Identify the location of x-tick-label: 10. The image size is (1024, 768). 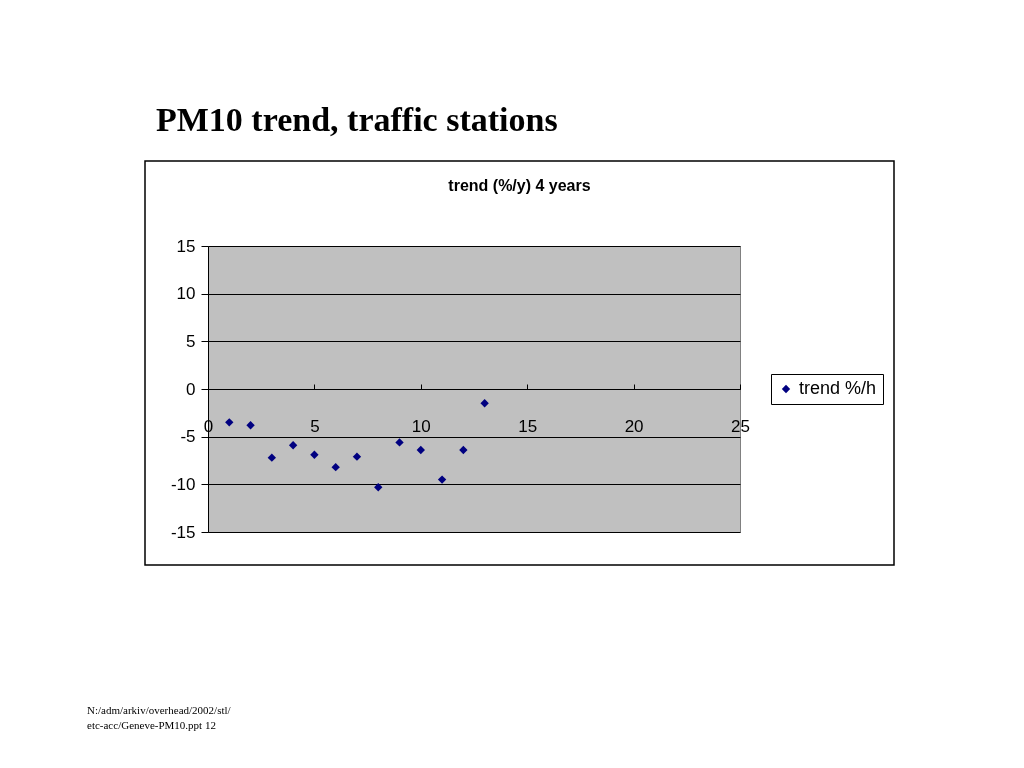
(421, 426).